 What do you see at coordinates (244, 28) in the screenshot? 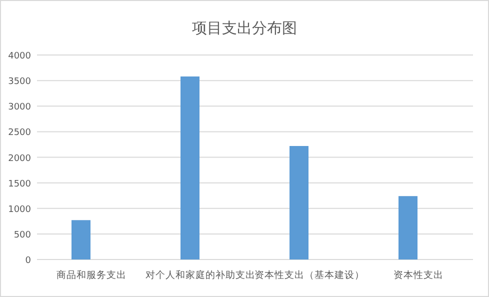
I see `chart-title: 项目支出分布图` at bounding box center [244, 28].